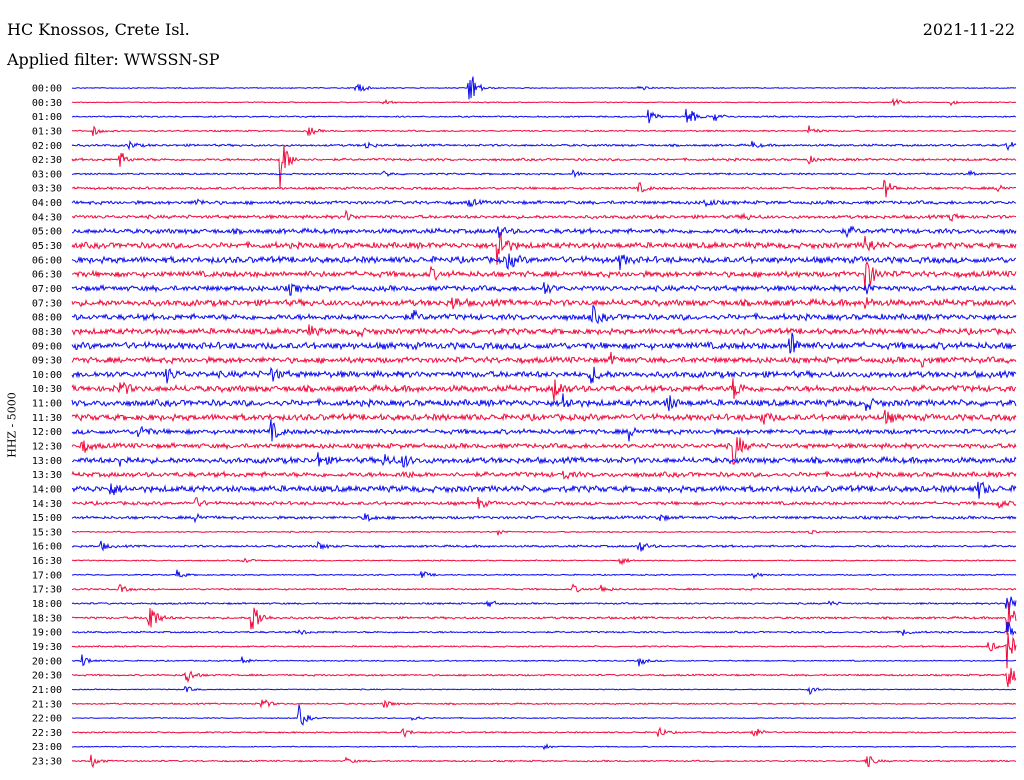  I want to click on time-tick-label: 10:00, so click(47, 375).